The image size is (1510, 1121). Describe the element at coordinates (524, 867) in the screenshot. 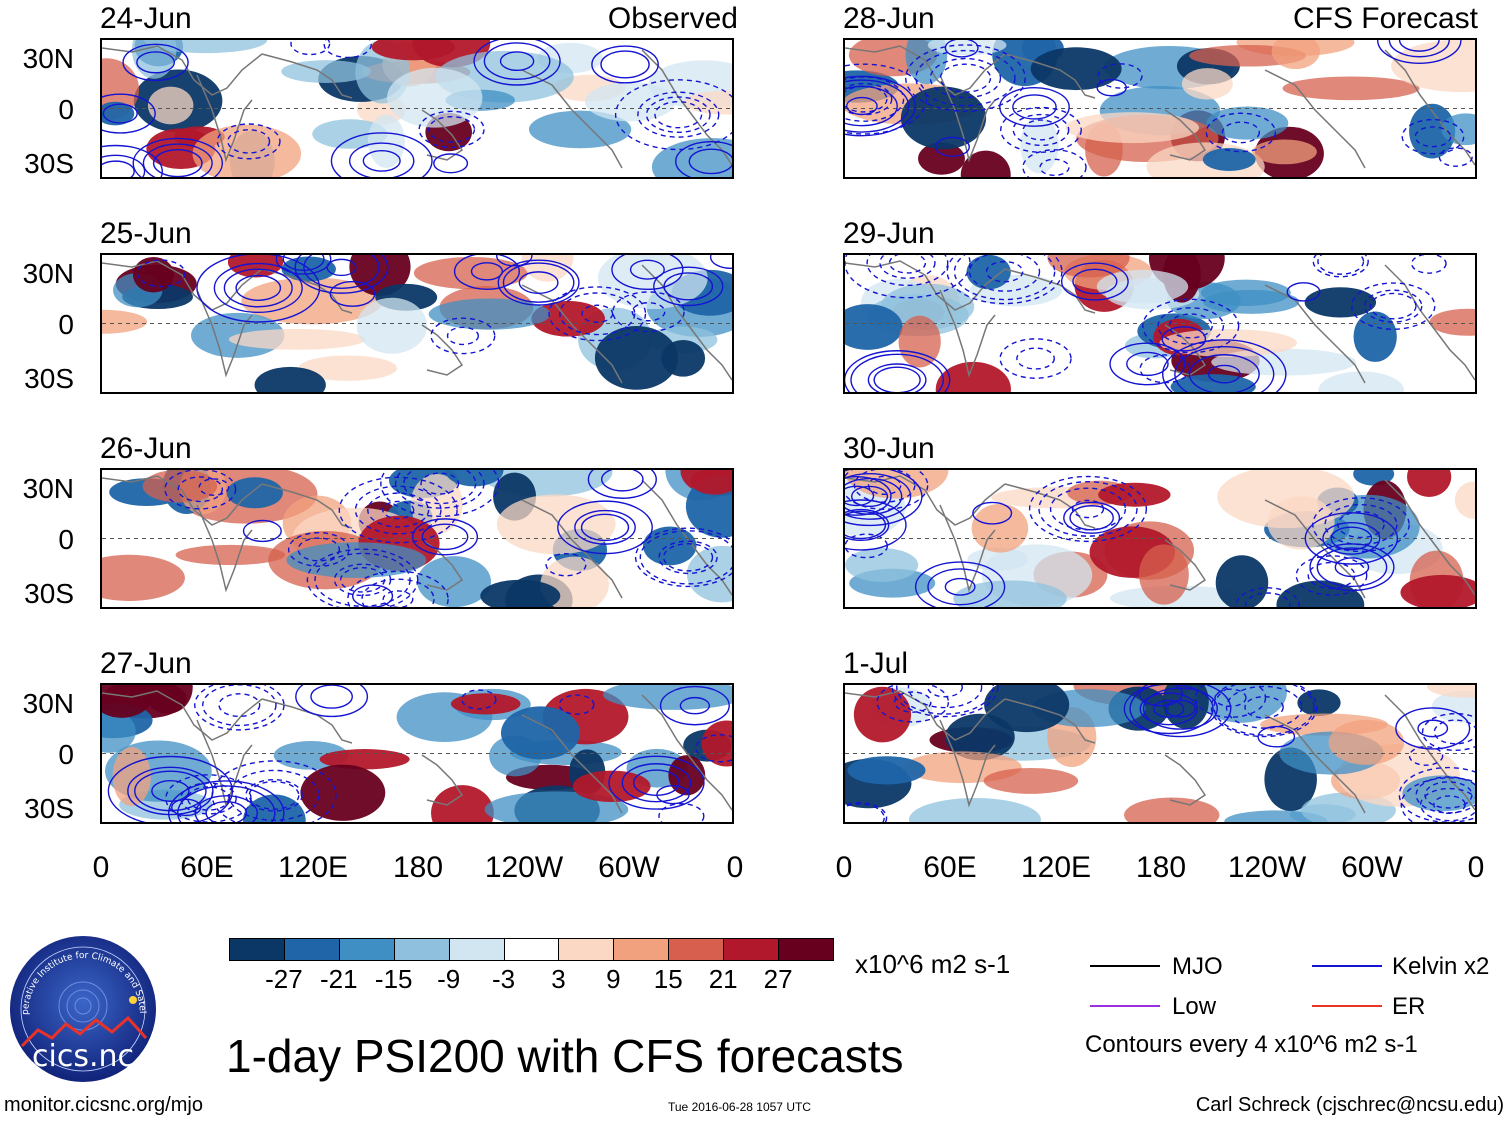

I see `lon-label-left-120w: 120W` at that location.